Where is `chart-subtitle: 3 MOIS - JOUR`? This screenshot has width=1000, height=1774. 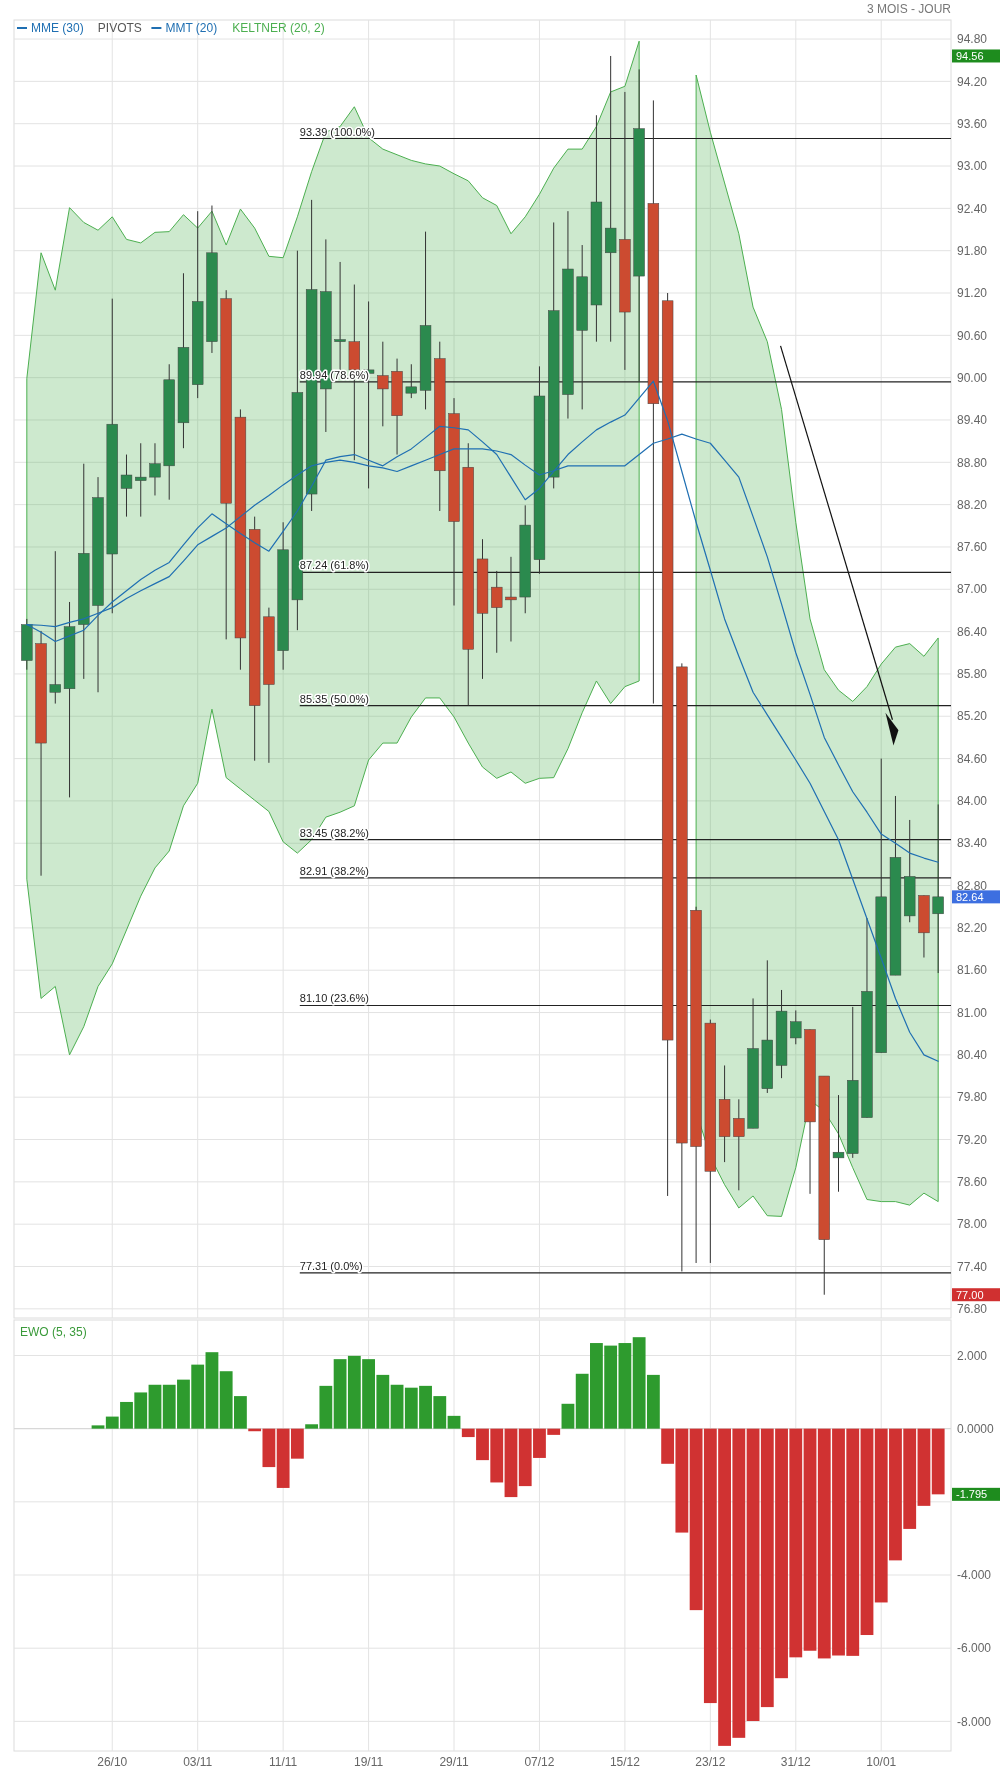
chart-subtitle: 3 MOIS - JOUR is located at coordinates (909, 9).